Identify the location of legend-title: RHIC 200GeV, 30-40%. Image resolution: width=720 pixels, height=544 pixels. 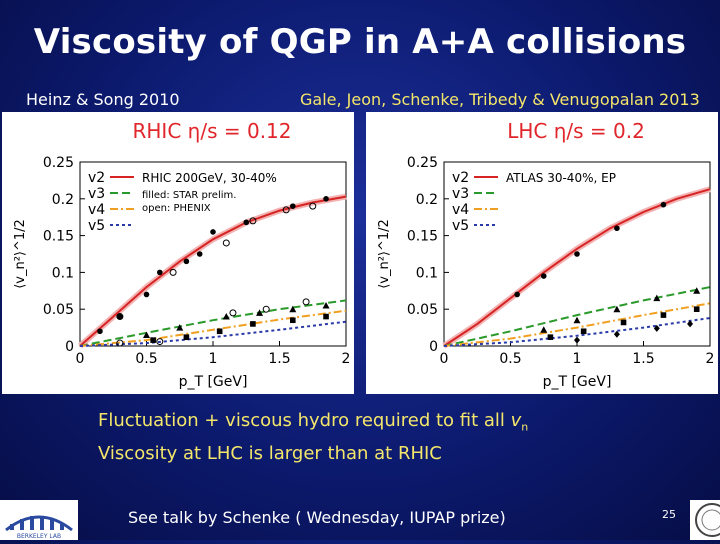
(209, 178).